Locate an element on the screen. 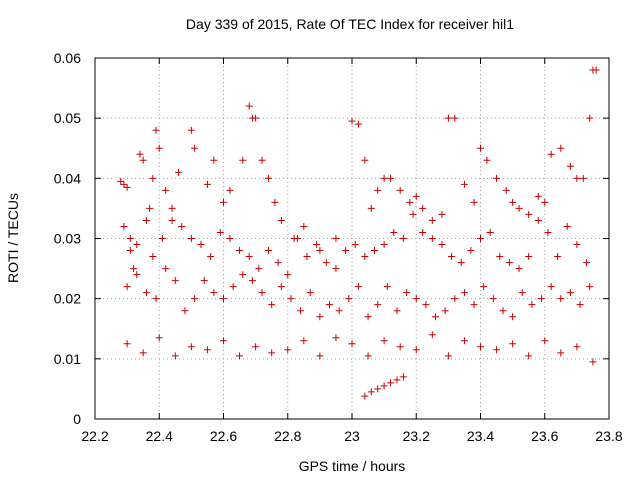 This screenshot has width=640, height=480. y-tick-label: 0.06 is located at coordinates (67, 58).